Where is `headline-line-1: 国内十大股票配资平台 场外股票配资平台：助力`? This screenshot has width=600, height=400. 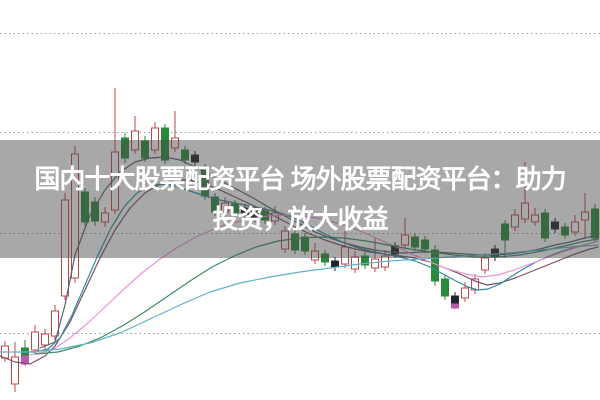
headline-line-1: 国内十大股票配资平台 场外股票配资平台：助力 is located at coordinates (300, 179).